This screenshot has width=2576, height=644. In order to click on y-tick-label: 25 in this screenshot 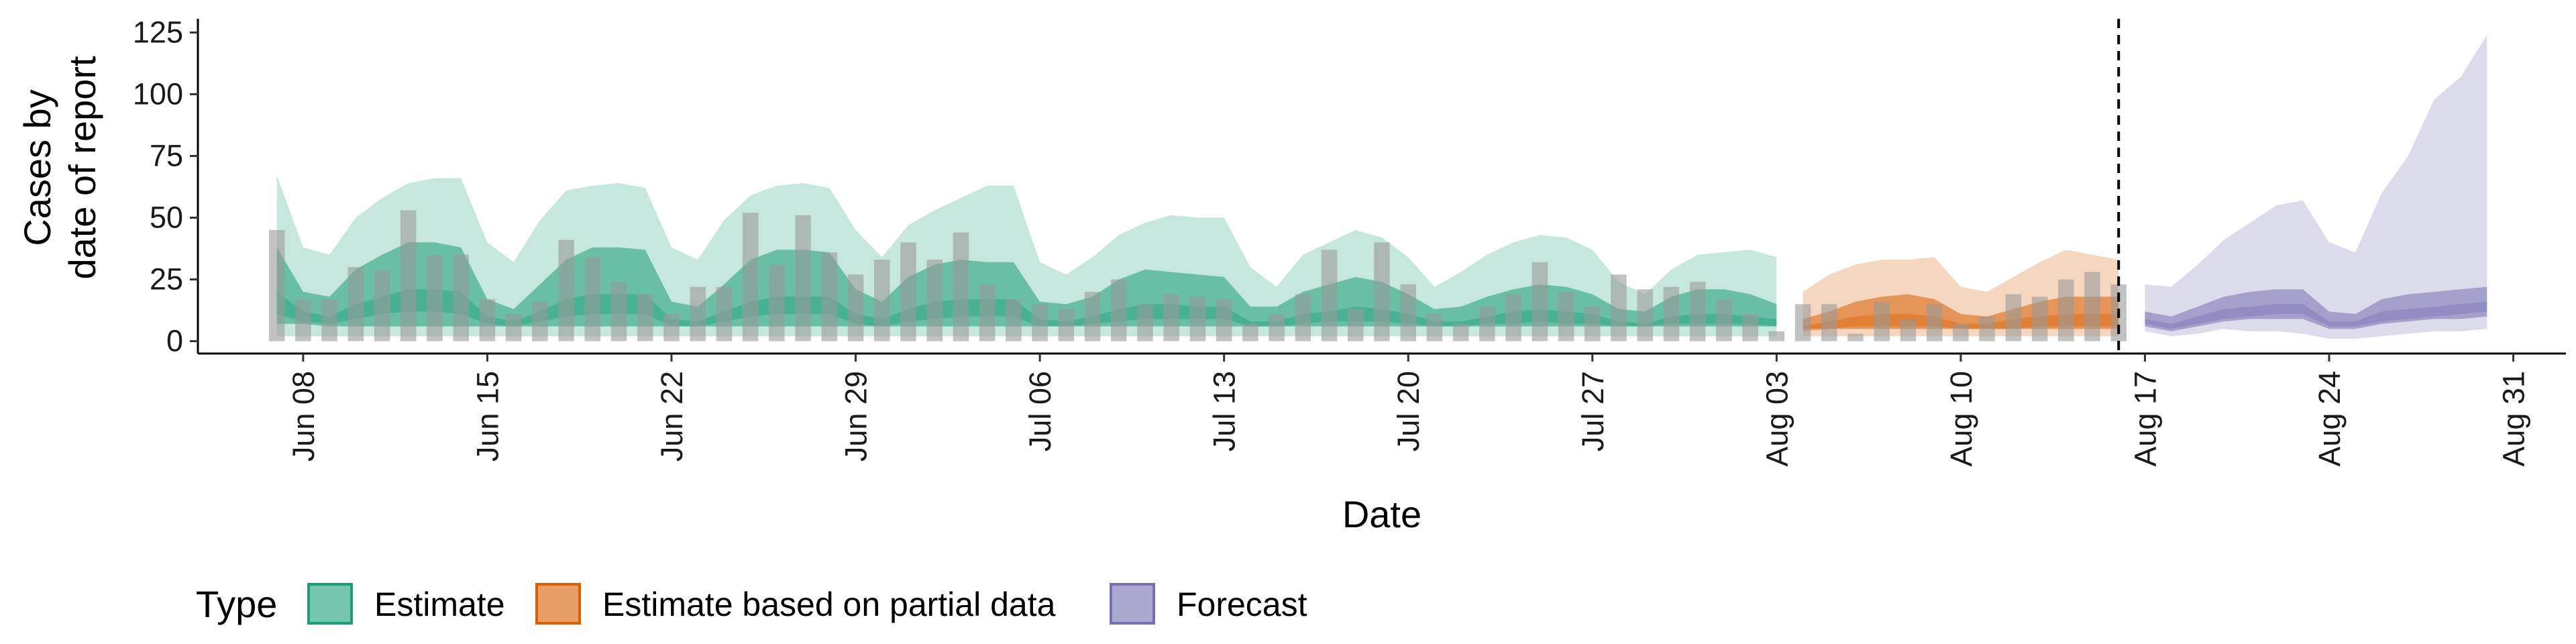, I will do `click(166, 279)`.